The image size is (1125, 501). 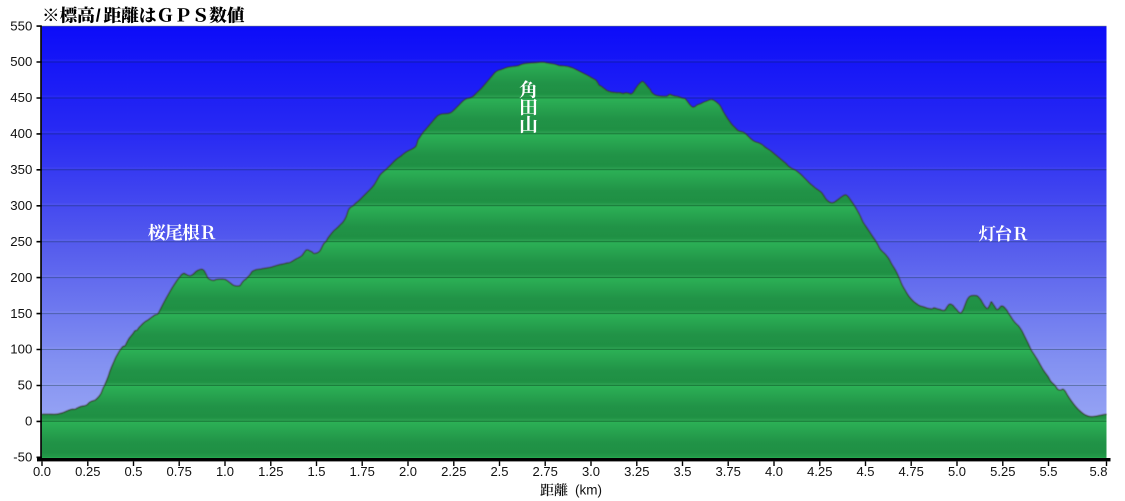 What do you see at coordinates (22, 457) in the screenshot?
I see `svg-text: -50` at bounding box center [22, 457].